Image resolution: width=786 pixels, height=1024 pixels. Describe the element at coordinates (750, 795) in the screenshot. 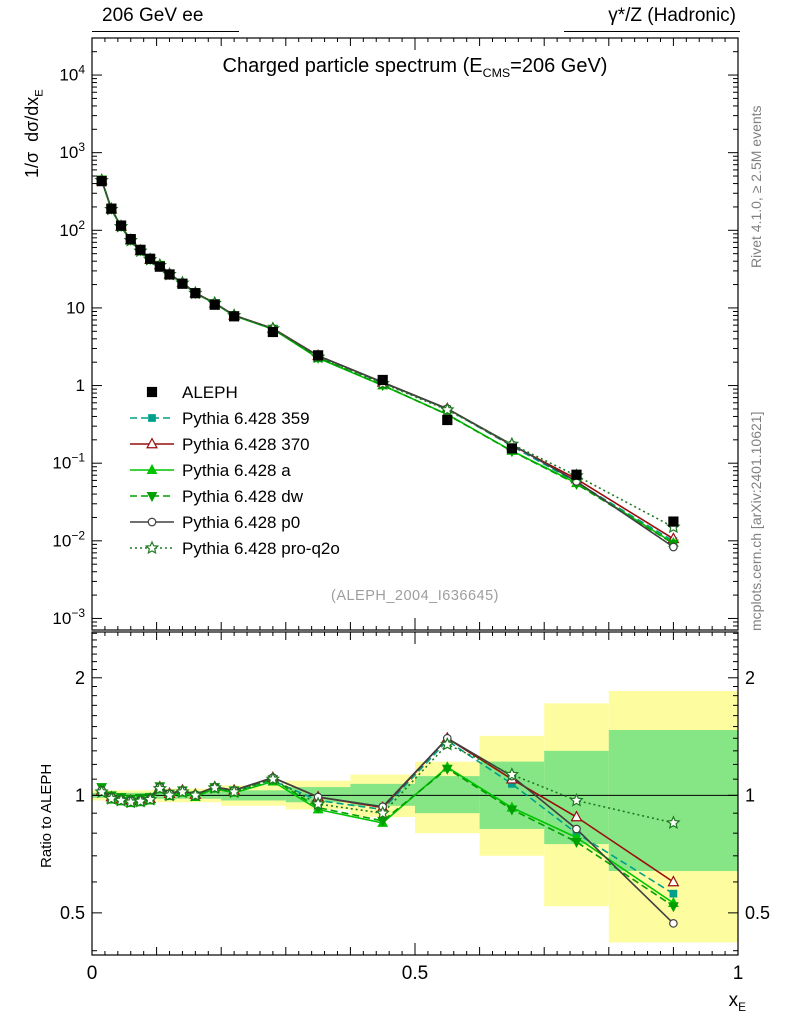

I see `y-tick-label-ratio-right: 1` at that location.